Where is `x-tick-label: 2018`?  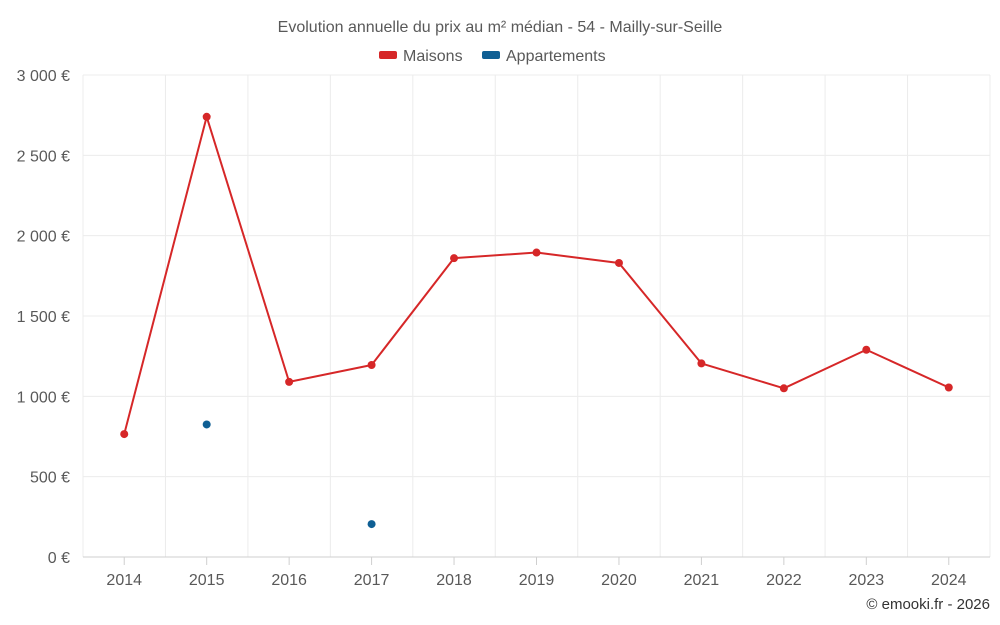 x-tick-label: 2018 is located at coordinates (454, 580).